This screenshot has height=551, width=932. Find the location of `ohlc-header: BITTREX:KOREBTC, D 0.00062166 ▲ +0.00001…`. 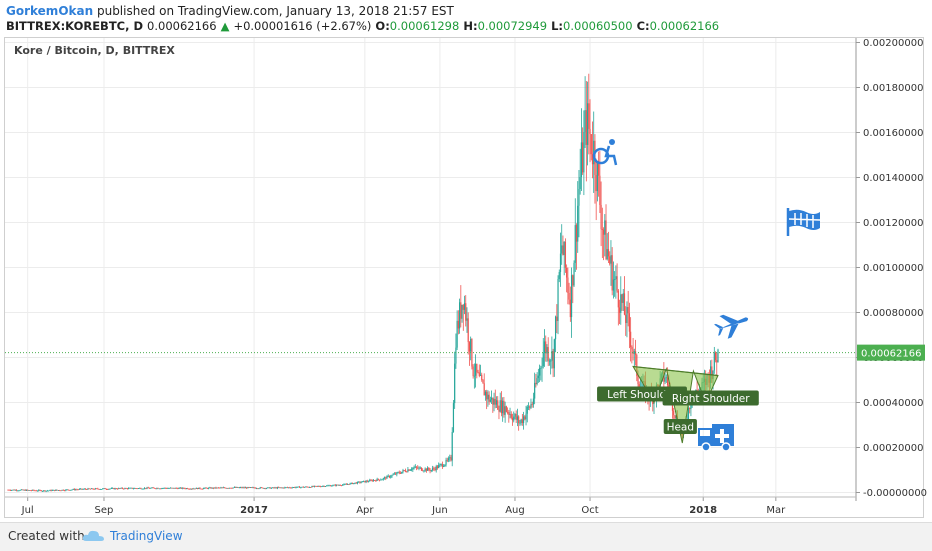

ohlc-header: BITTREX:KOREBTC, D 0.00062166 ▲ +0.00001… is located at coordinates (362, 26).